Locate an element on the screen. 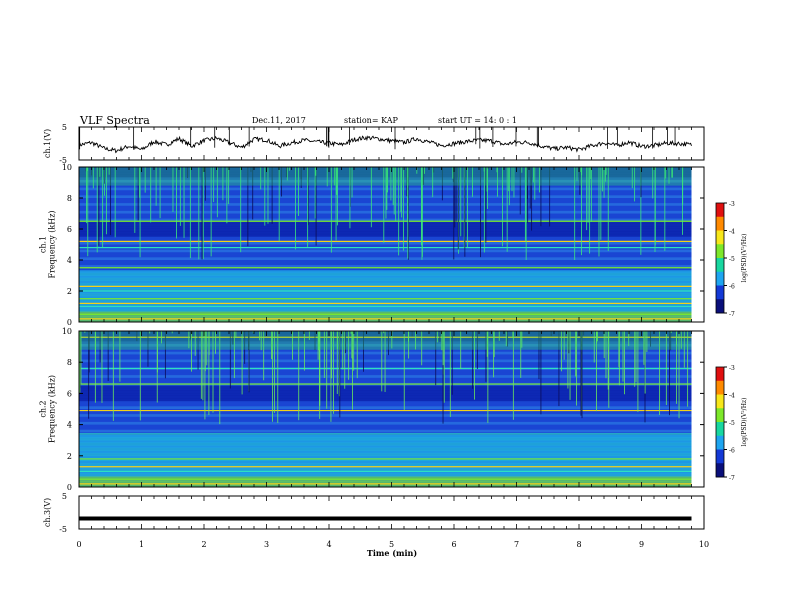  y-axis-label: ch.3(V) is located at coordinates (47, 512).